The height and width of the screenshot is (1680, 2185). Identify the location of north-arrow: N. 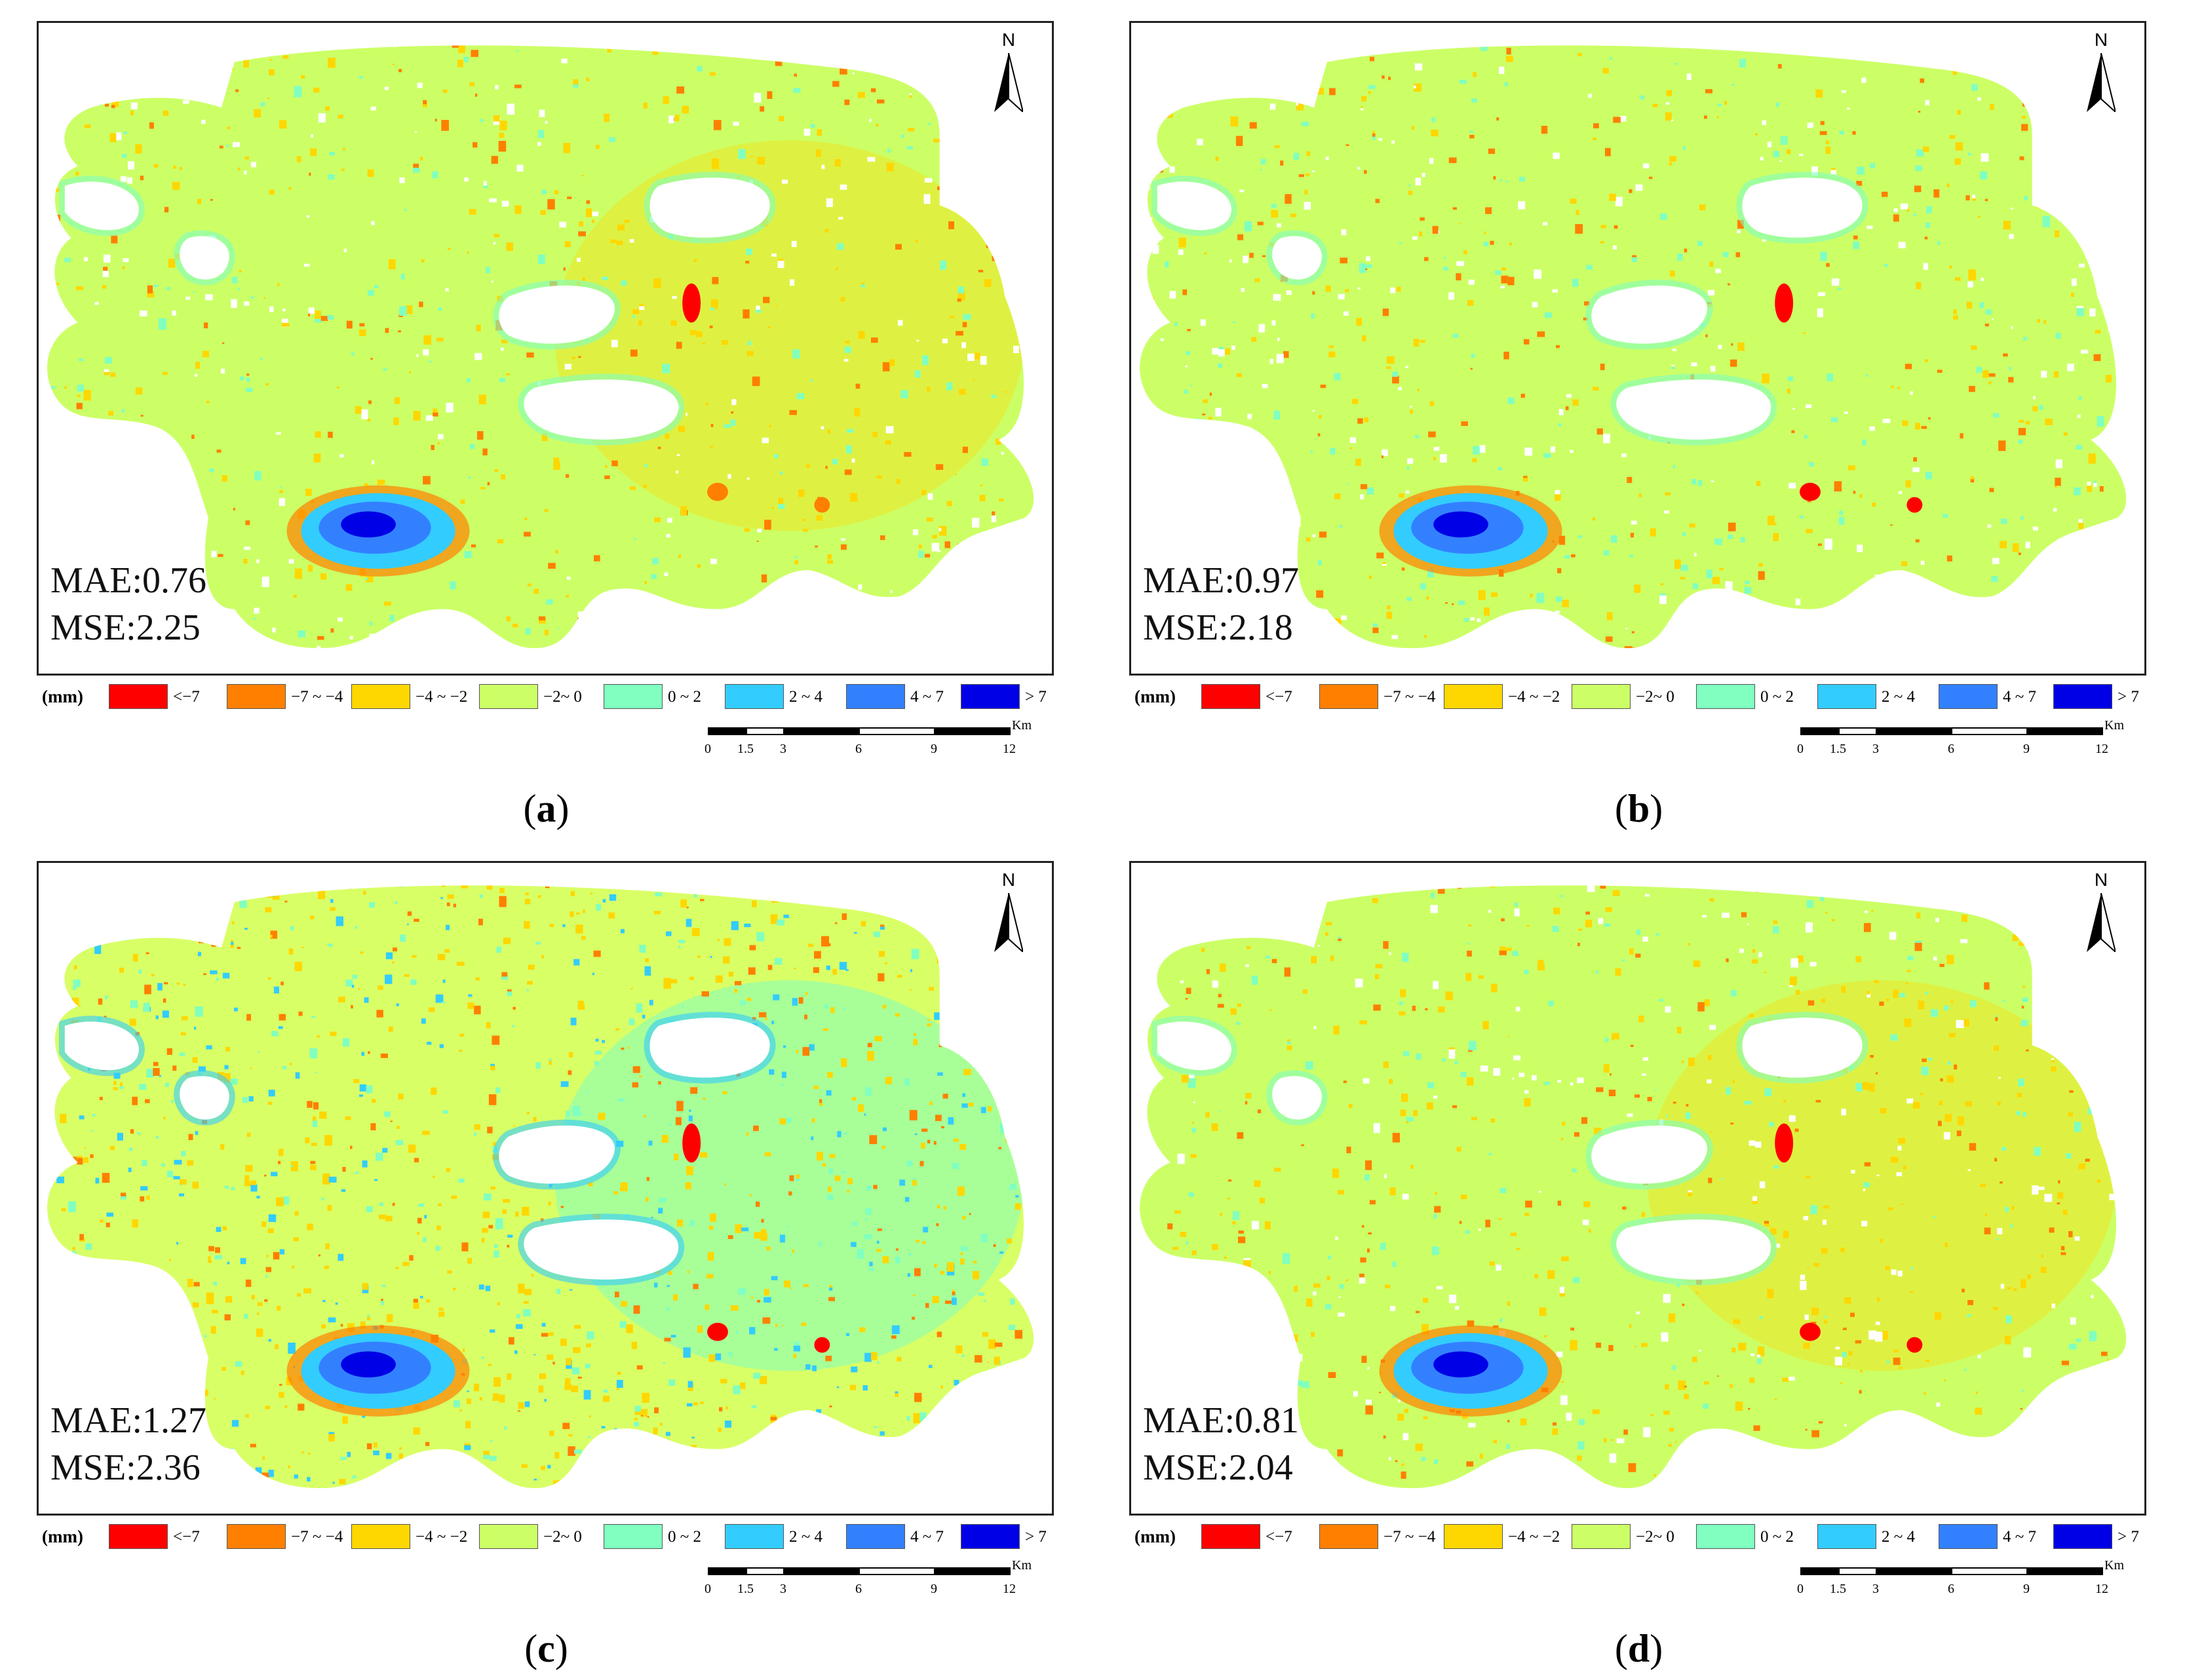
(1009, 72).